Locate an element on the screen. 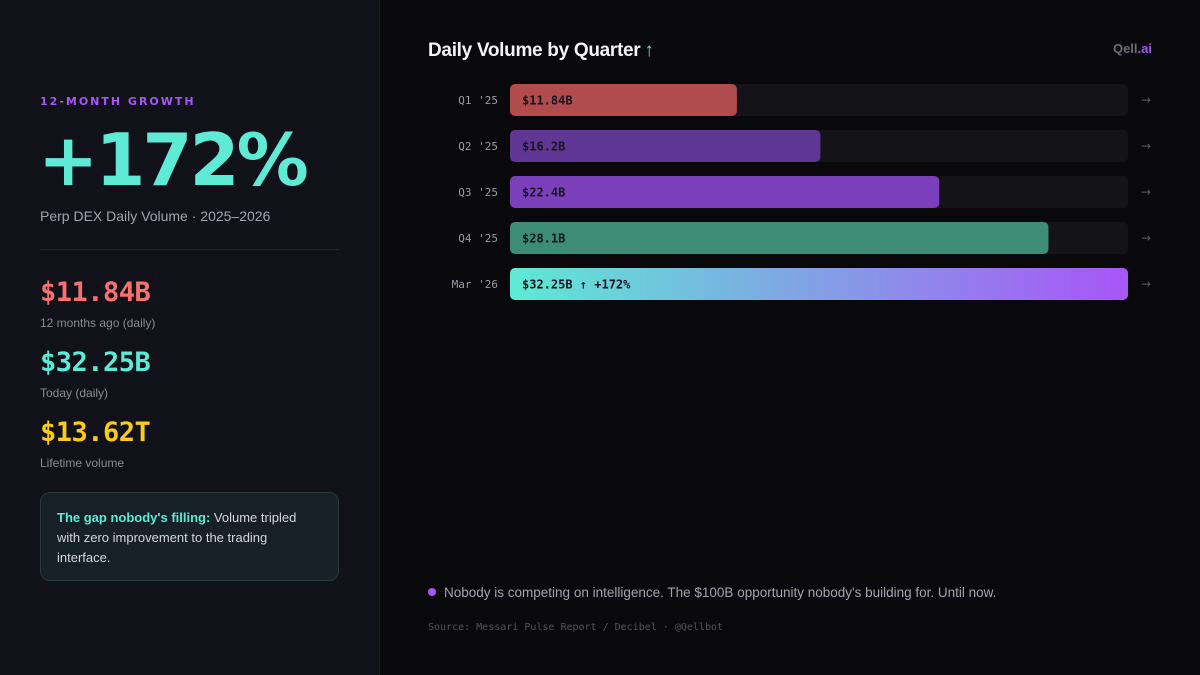 This screenshot has width=1200, height=675. bar-value-label: $16.2B is located at coordinates (543, 147).